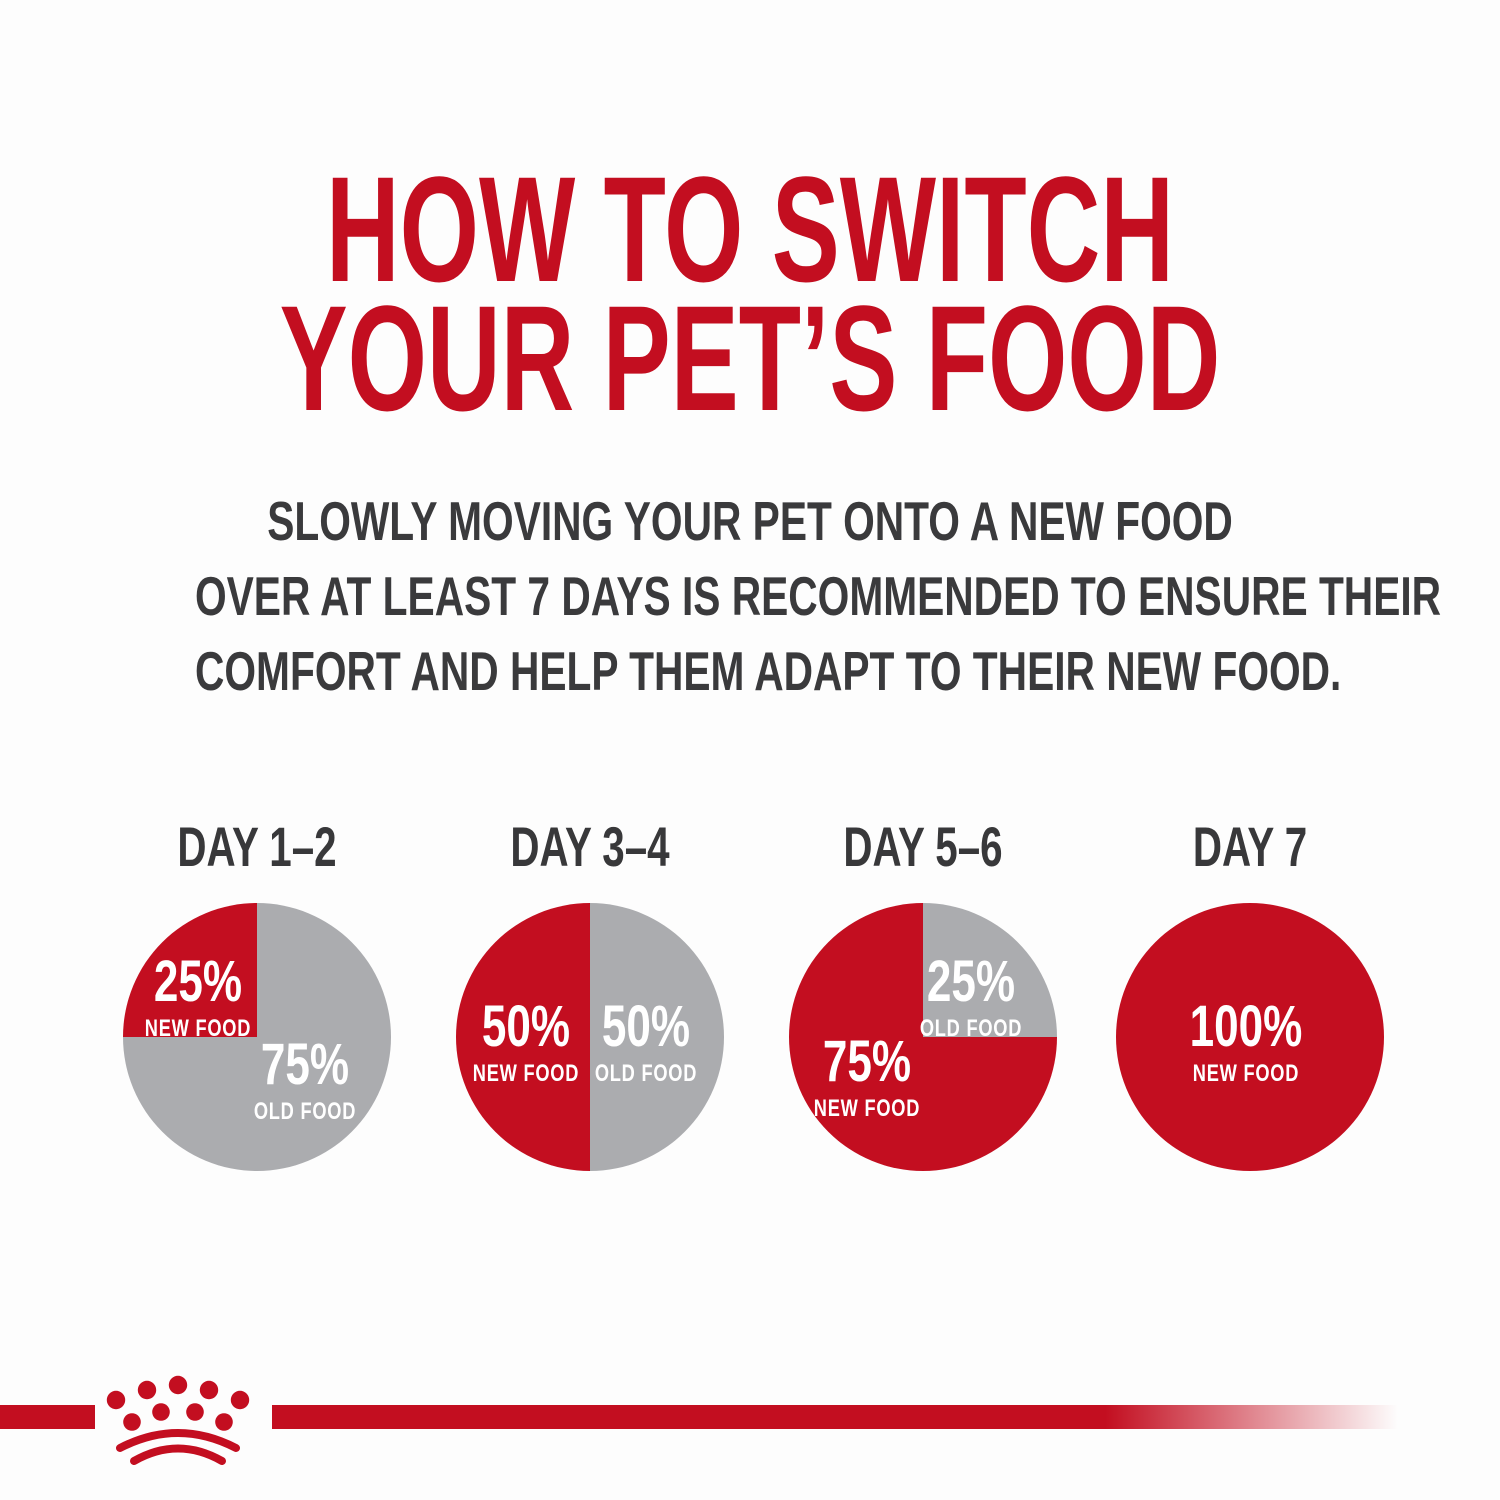  Describe the element at coordinates (750, 521) in the screenshot. I see `subtitle-line1: SLOWLY MOVING YOUR PET ONTO A NEW FOOD` at that location.